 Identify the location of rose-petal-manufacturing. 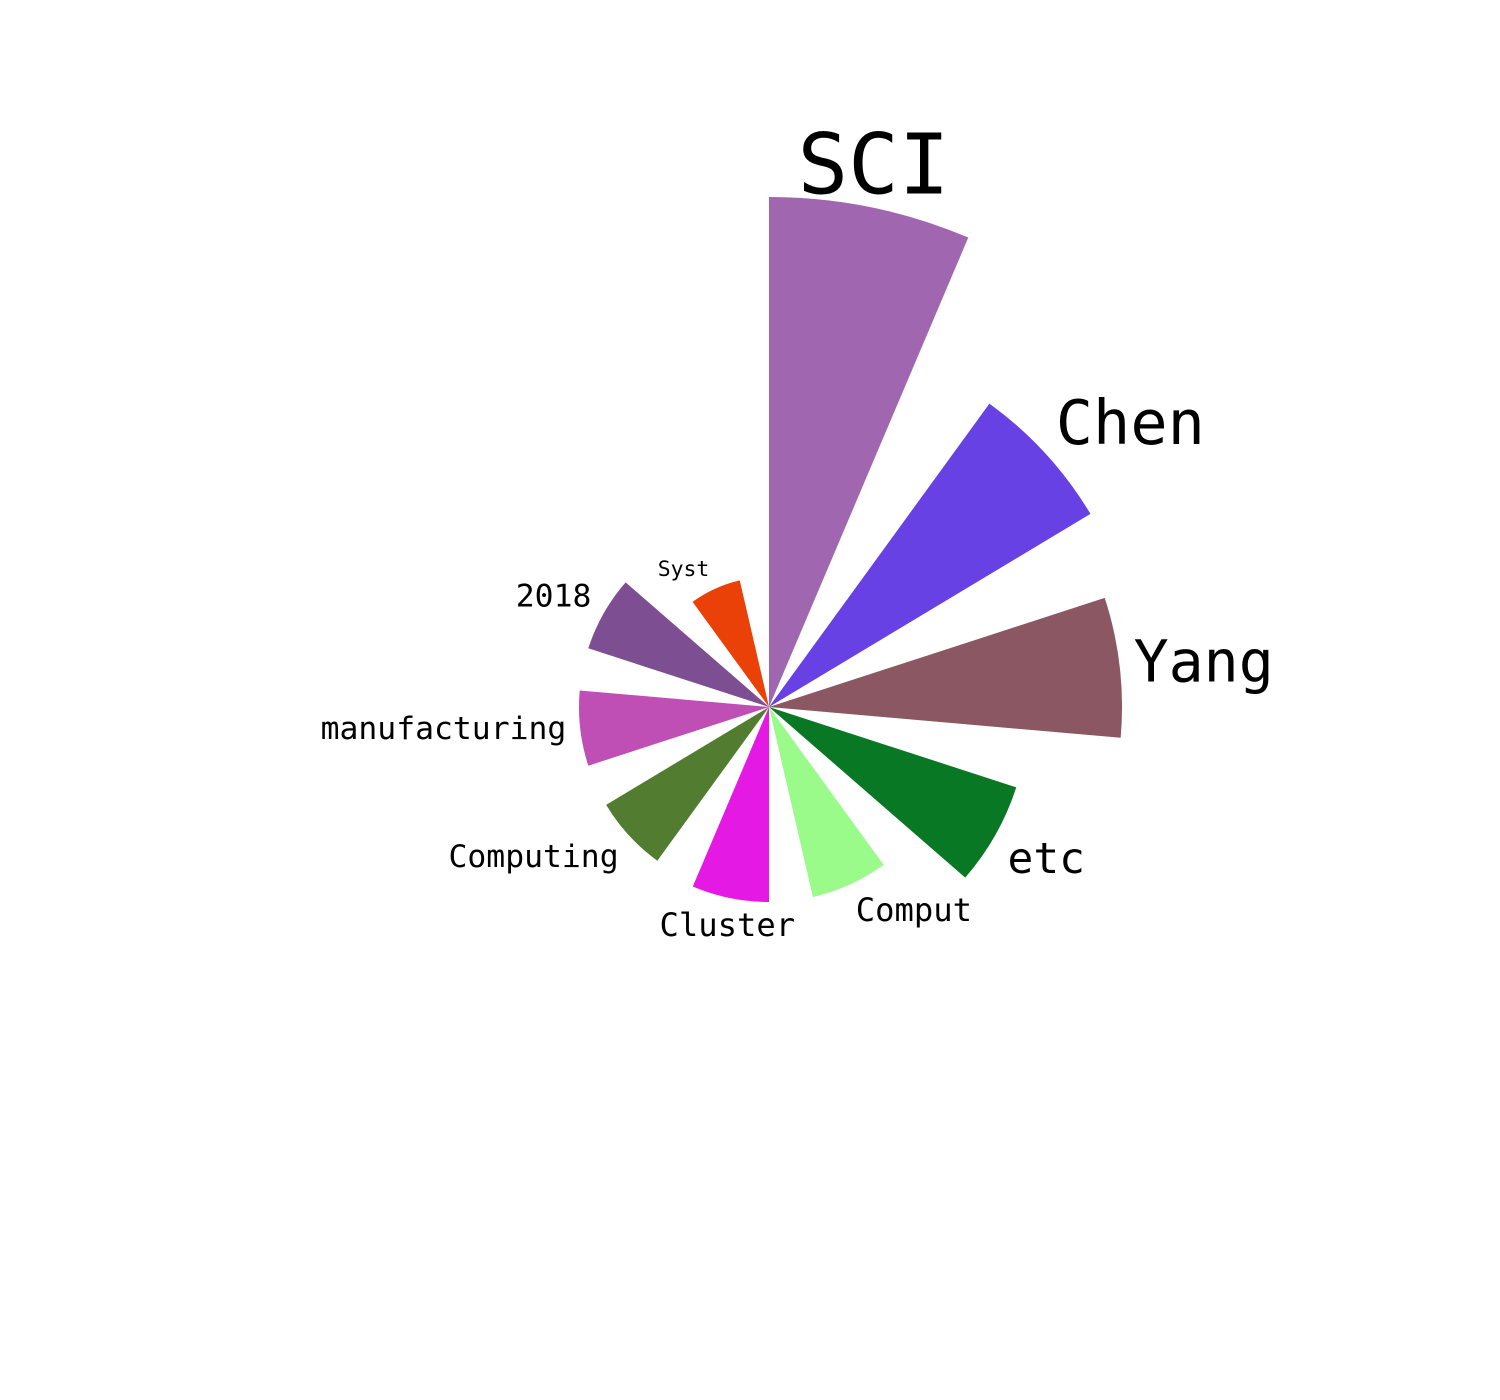
(673, 728).